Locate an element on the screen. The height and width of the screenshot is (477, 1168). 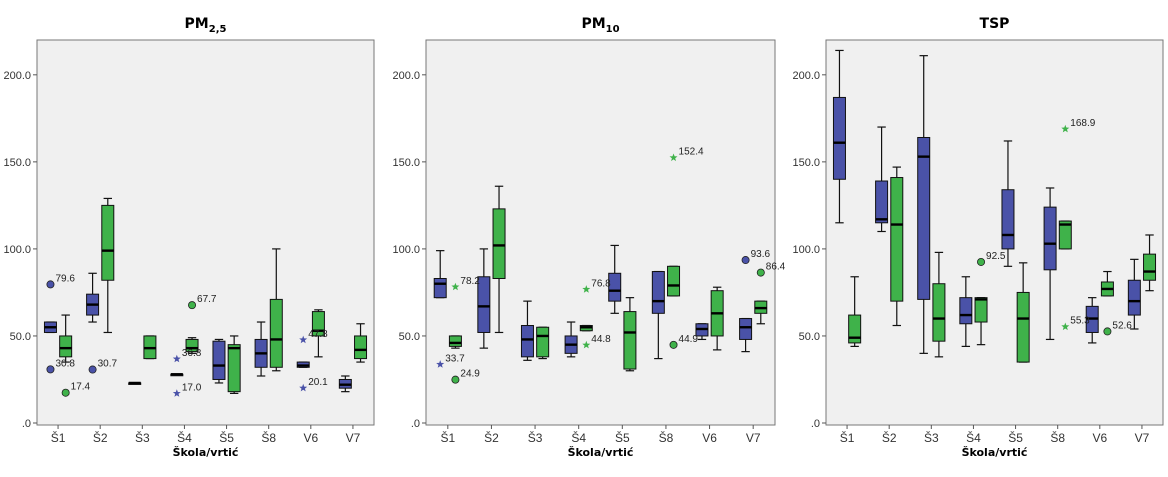
outlier-label: 93.6 is located at coordinates (761, 254).